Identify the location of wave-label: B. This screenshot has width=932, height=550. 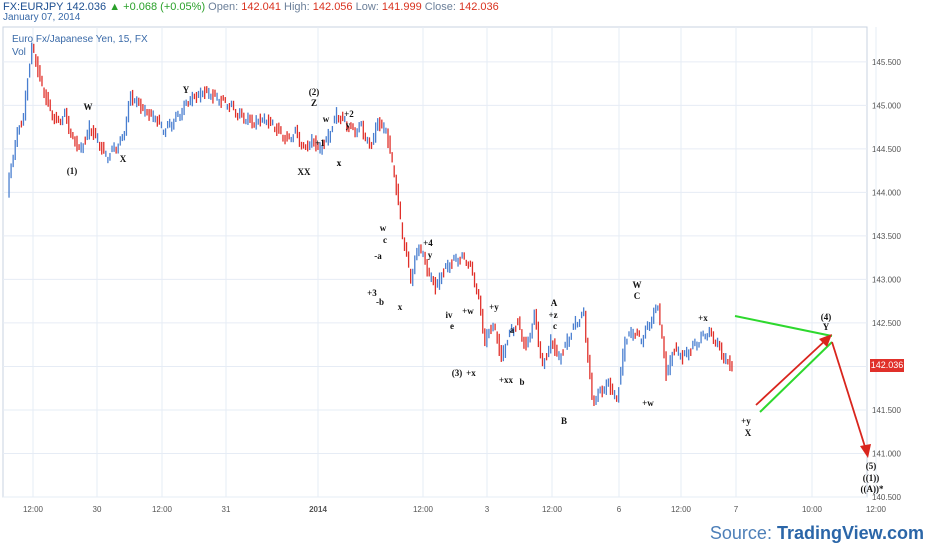
(564, 421).